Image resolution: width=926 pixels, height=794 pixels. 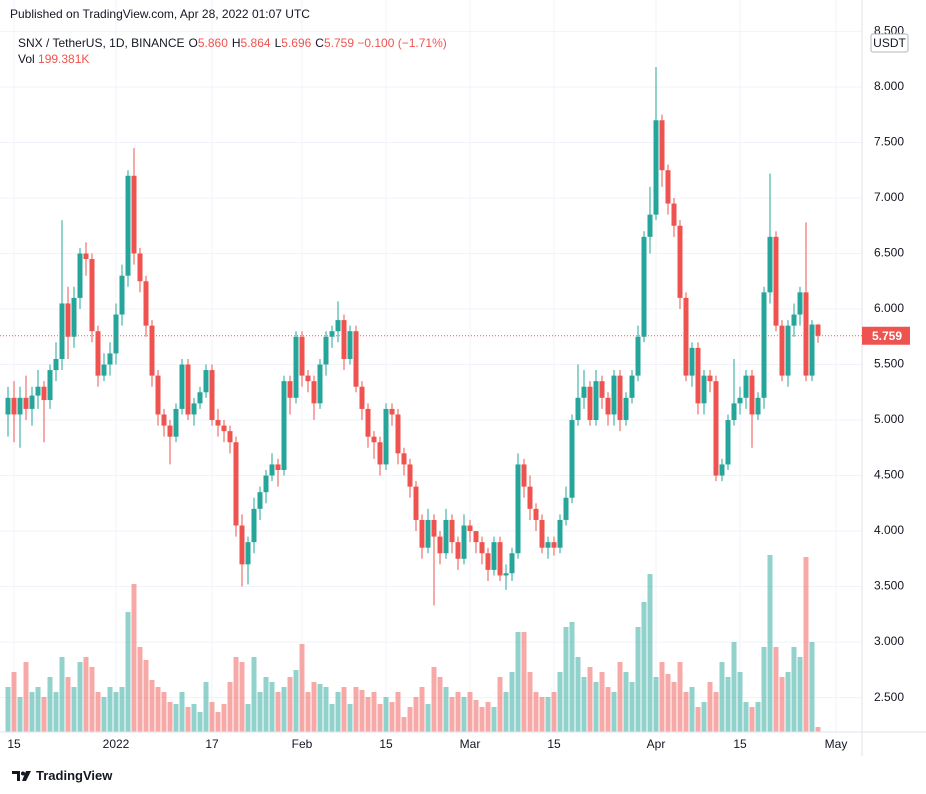 I want to click on y-tick-label: 8.000, so click(x=889, y=86).